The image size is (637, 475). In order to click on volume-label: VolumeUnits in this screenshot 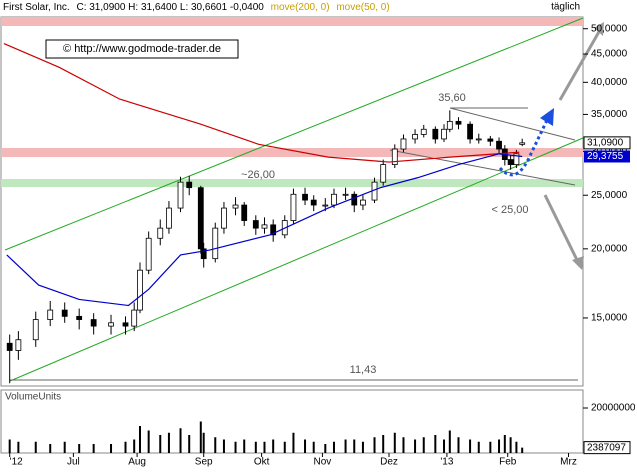, I will do `click(33, 397)`.